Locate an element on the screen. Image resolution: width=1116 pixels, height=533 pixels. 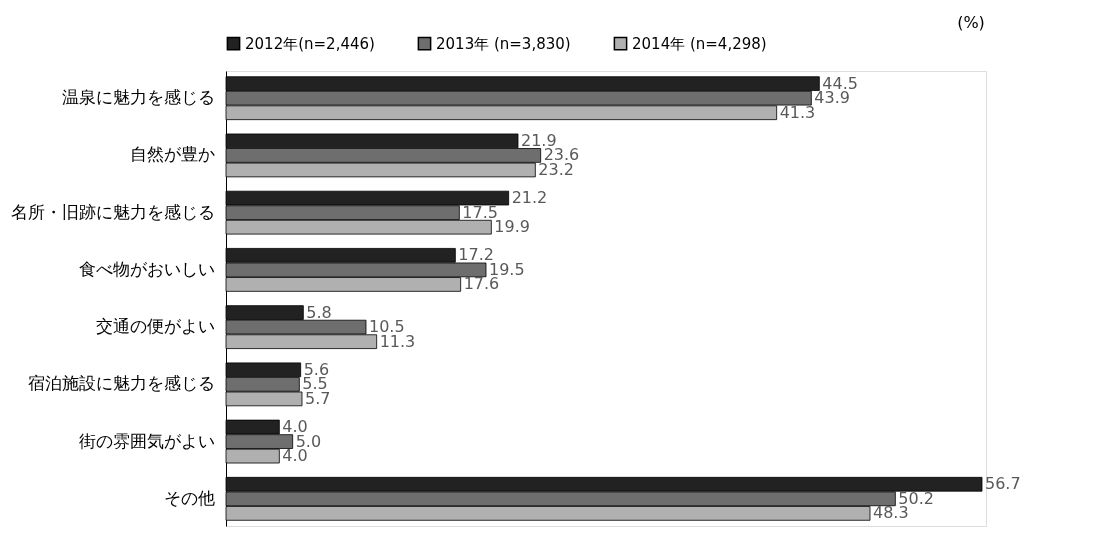
y-tick-label: 食べ物がおいしい is located at coordinates (146, 268).